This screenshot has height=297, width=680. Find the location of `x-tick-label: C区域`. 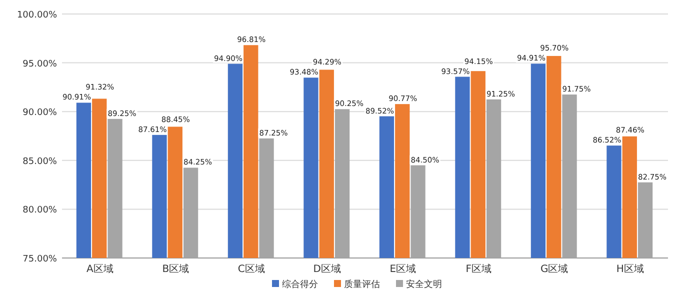

x-tick-label: C区域 is located at coordinates (251, 269).